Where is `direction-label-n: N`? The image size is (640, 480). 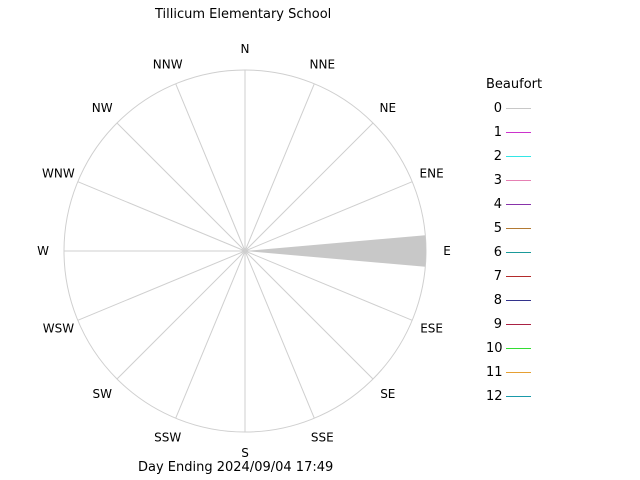
direction-label-n: N is located at coordinates (245, 49).